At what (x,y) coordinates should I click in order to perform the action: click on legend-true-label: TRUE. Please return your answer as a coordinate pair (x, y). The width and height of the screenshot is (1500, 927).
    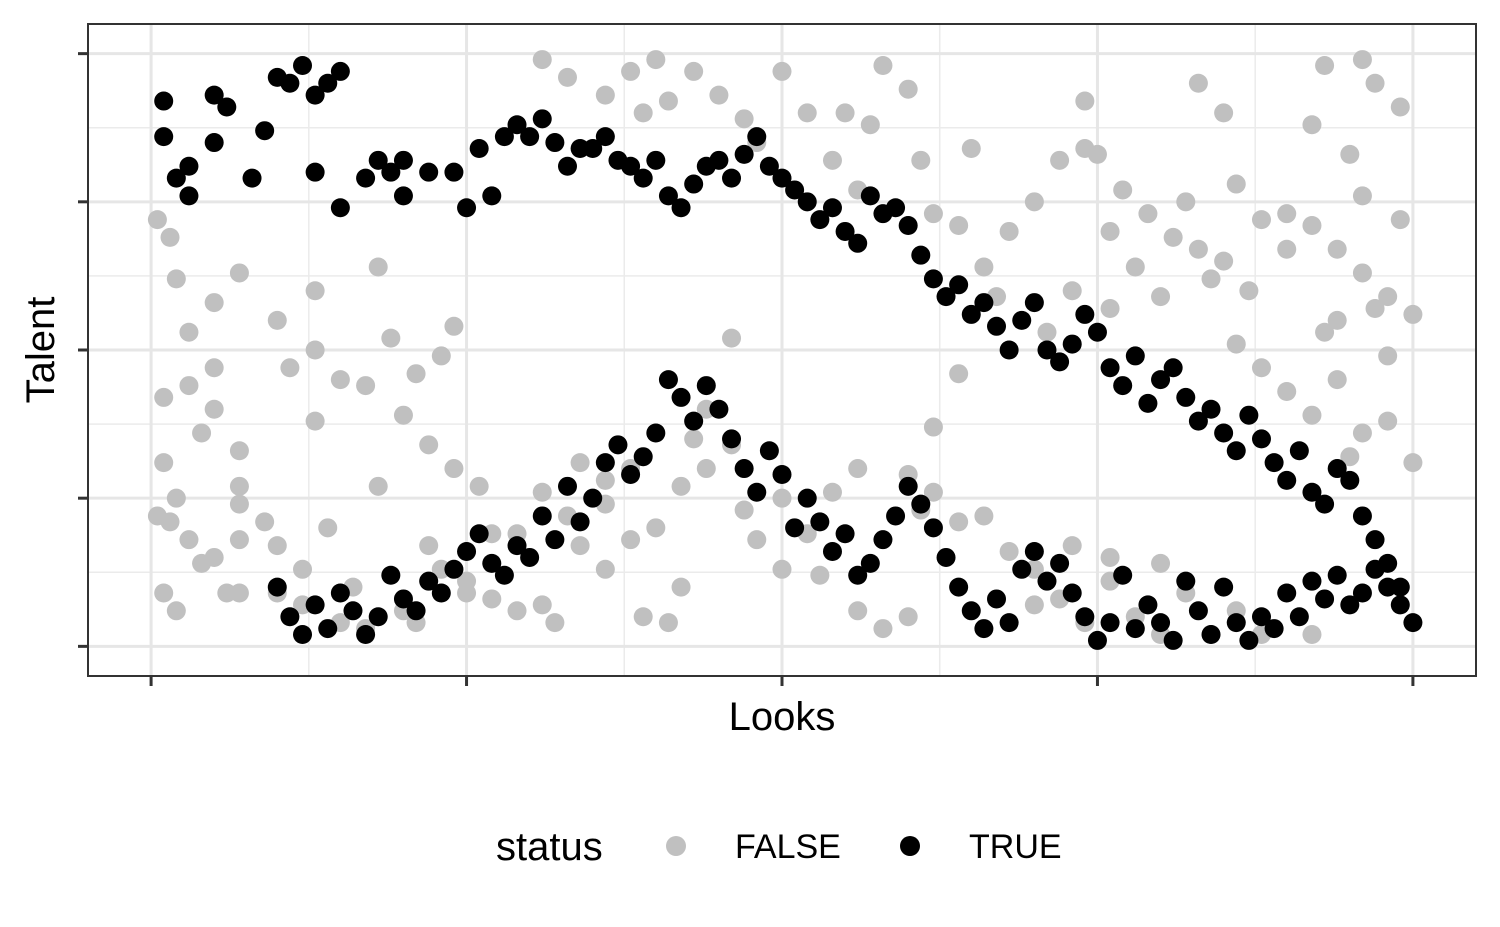
    Looking at the image, I should click on (1015, 847).